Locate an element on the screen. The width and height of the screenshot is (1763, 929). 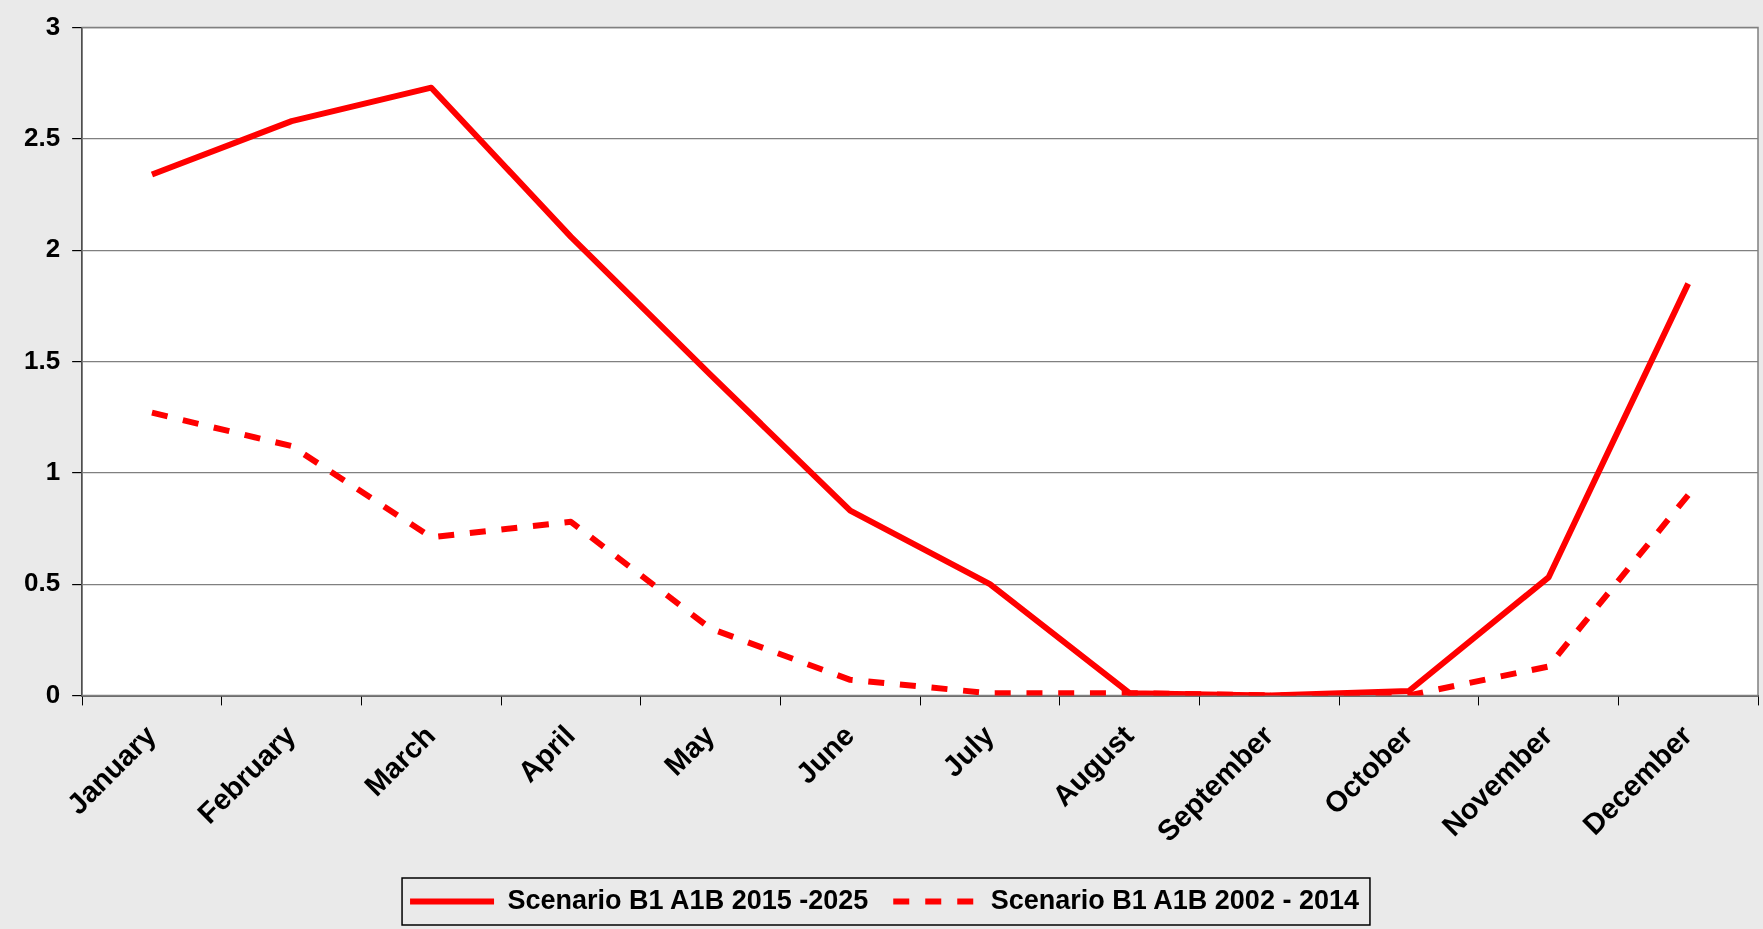
x-tick-label: May is located at coordinates (689, 750).